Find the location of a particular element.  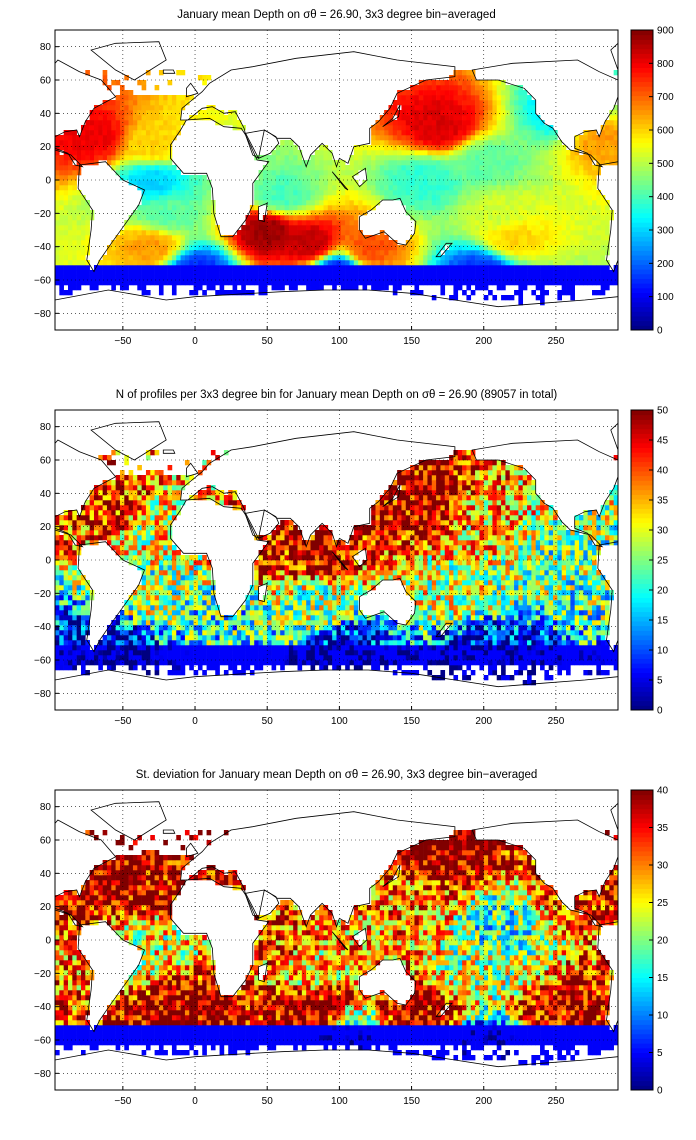

y-tick-label: 20 is located at coordinates (46, 147).